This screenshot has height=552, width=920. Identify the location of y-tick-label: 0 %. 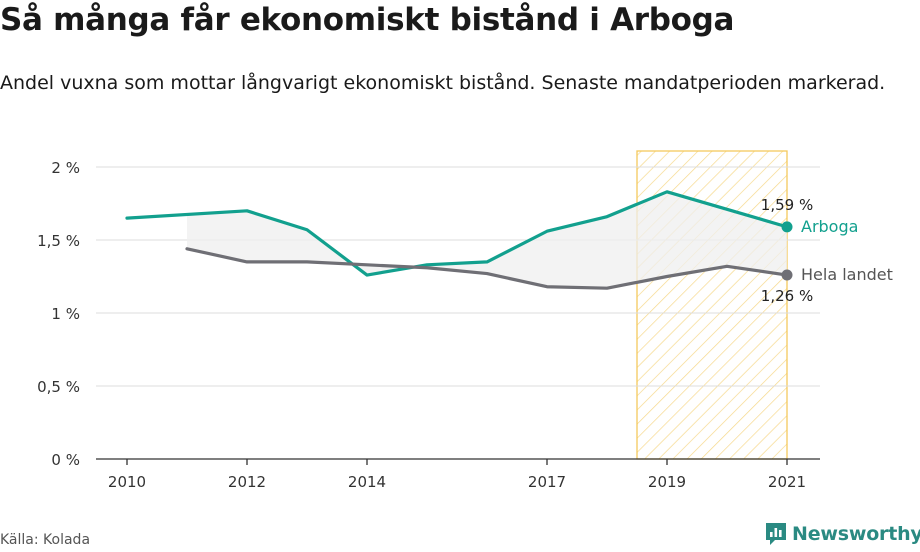
(65, 460).